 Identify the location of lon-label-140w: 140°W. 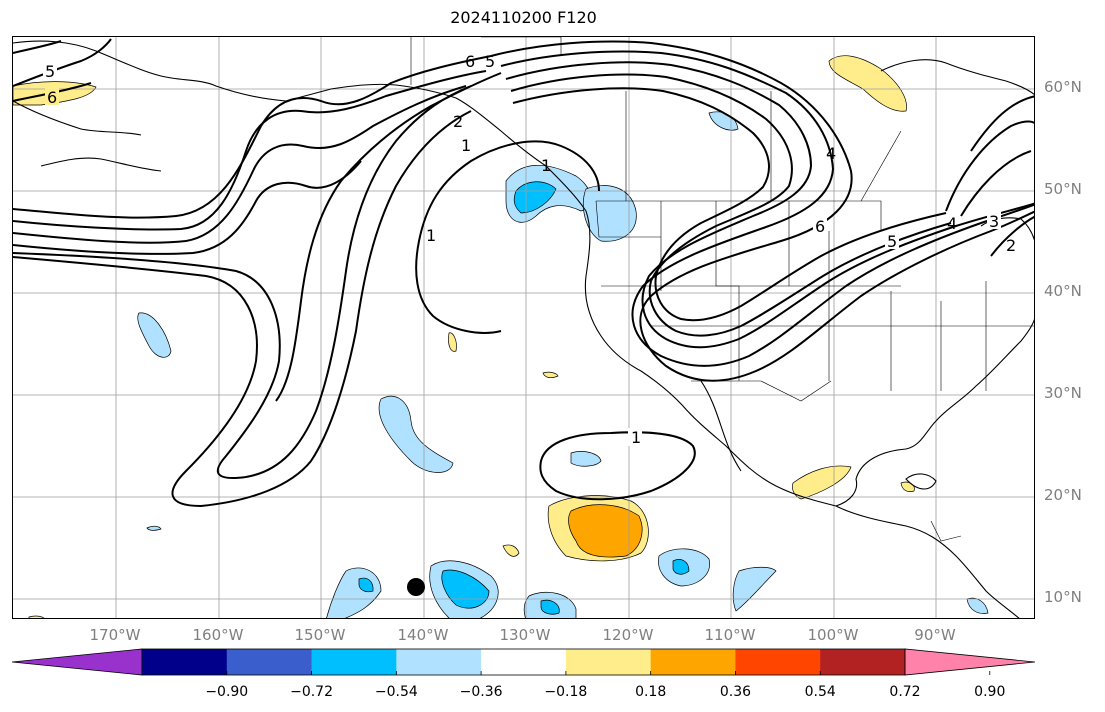
(423, 635).